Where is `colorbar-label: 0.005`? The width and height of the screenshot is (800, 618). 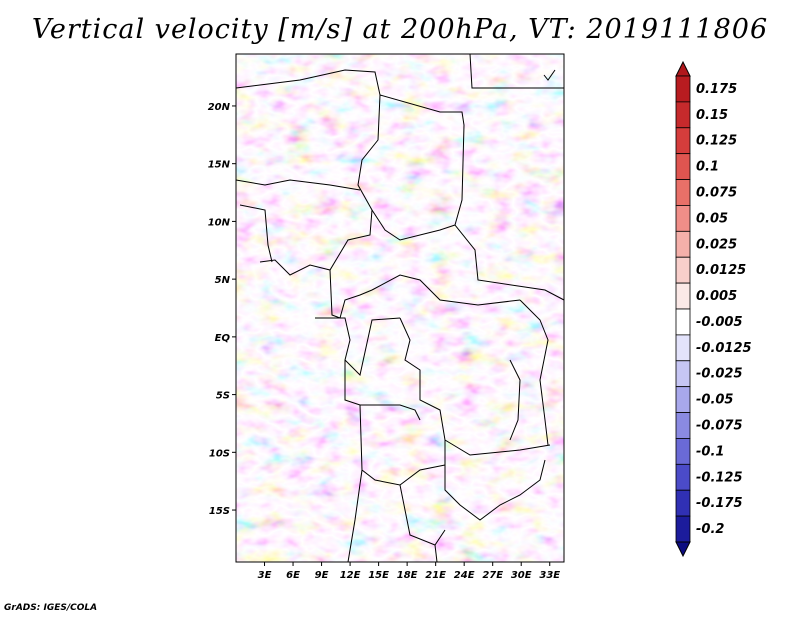
colorbar-label: 0.005 is located at coordinates (716, 296).